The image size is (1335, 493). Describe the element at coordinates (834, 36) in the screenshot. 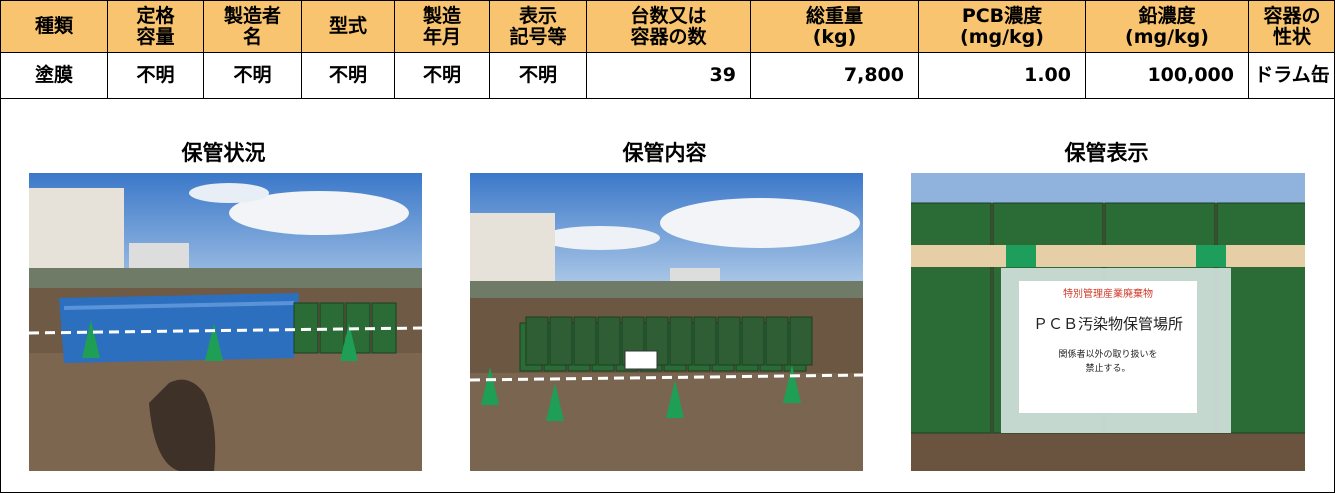

I see `header-text: (kg)` at that location.